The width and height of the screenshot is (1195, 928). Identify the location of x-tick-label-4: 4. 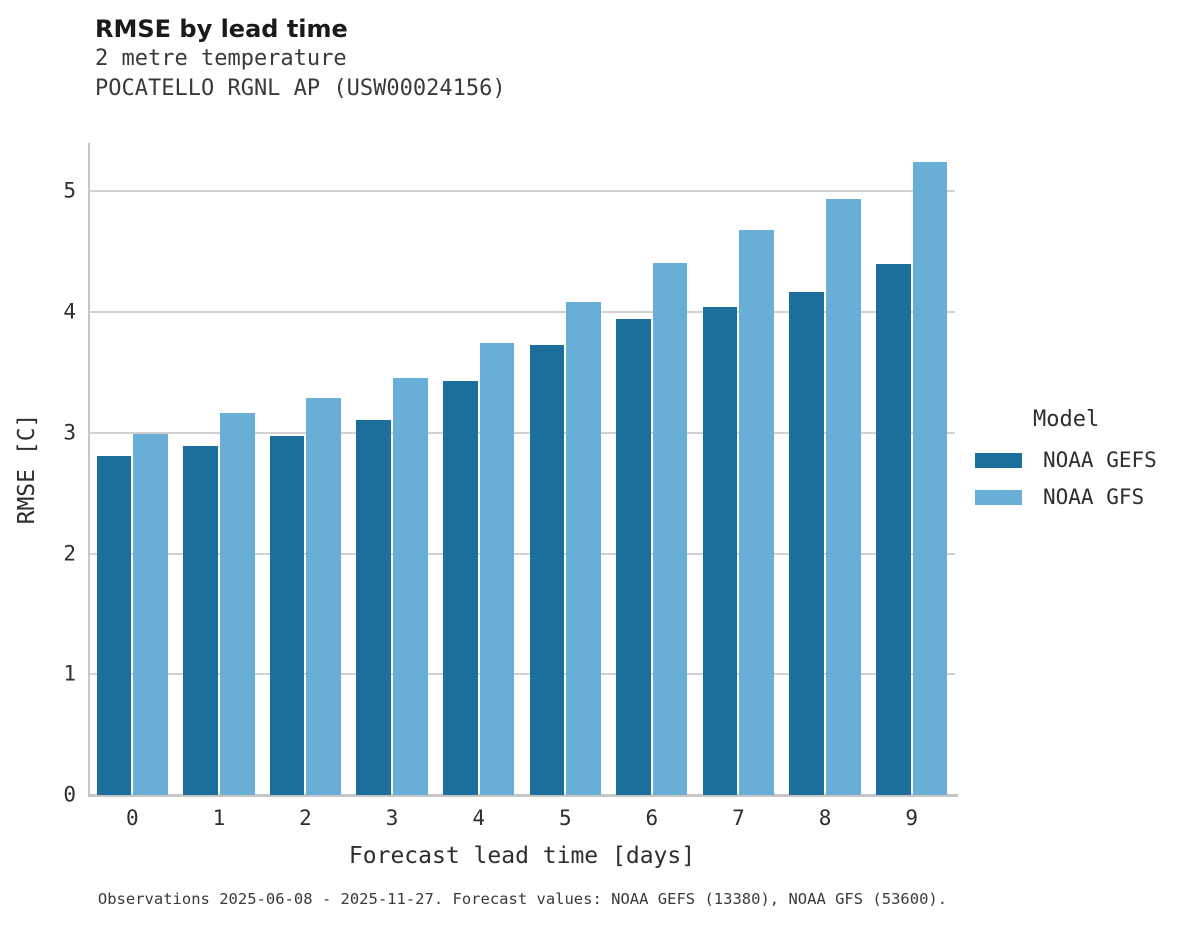
(478, 818).